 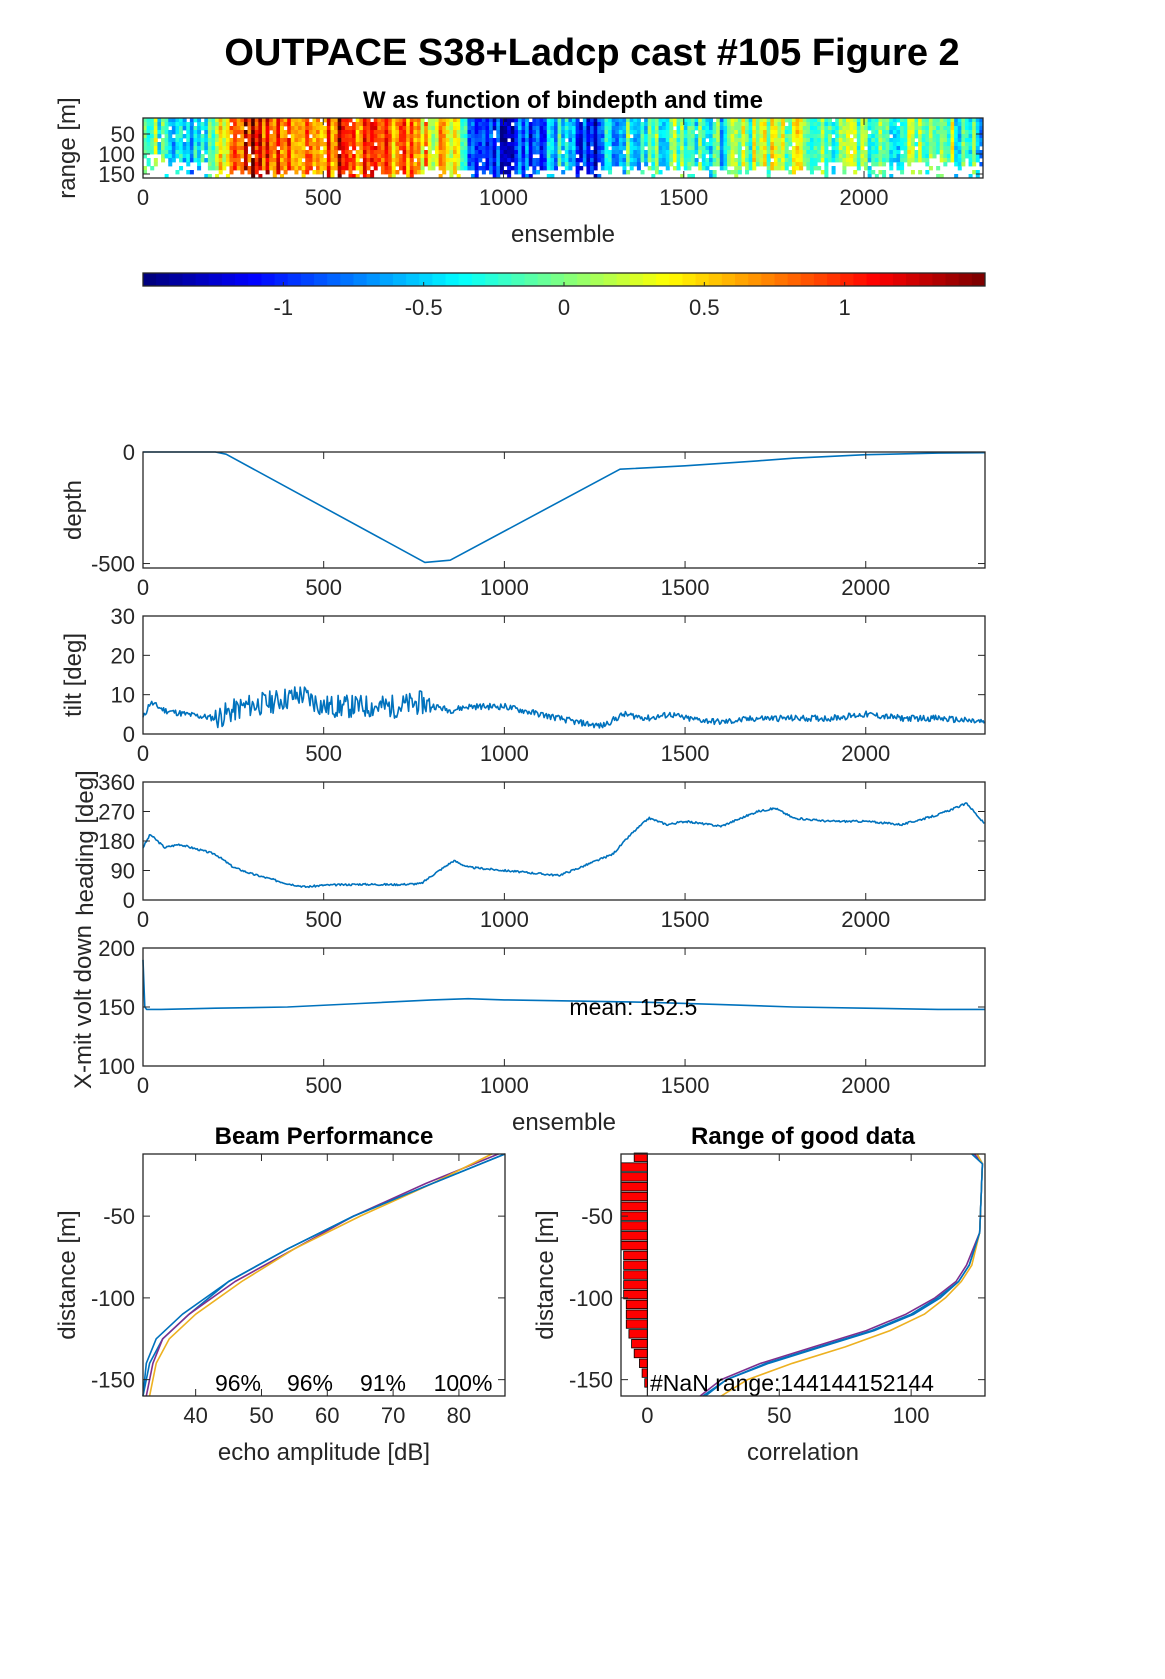 What do you see at coordinates (591, 53) in the screenshot?
I see `figure-title: OUTPACE S38+Ladcp cast #105 Figure 2` at bounding box center [591, 53].